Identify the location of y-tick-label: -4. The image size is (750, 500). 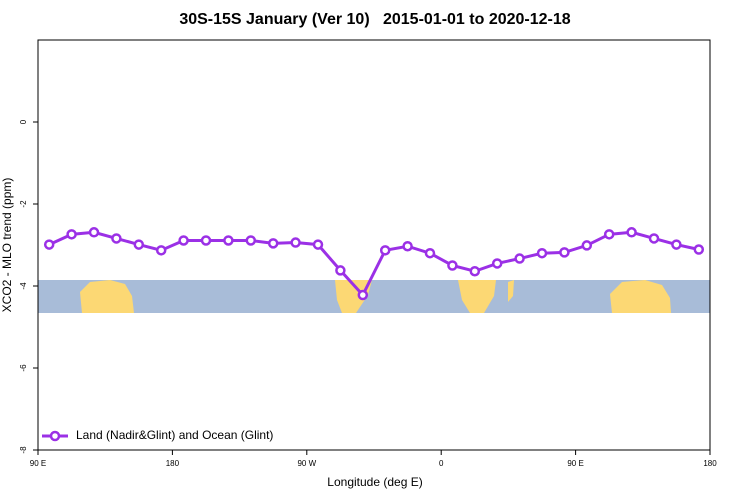
(23, 286).